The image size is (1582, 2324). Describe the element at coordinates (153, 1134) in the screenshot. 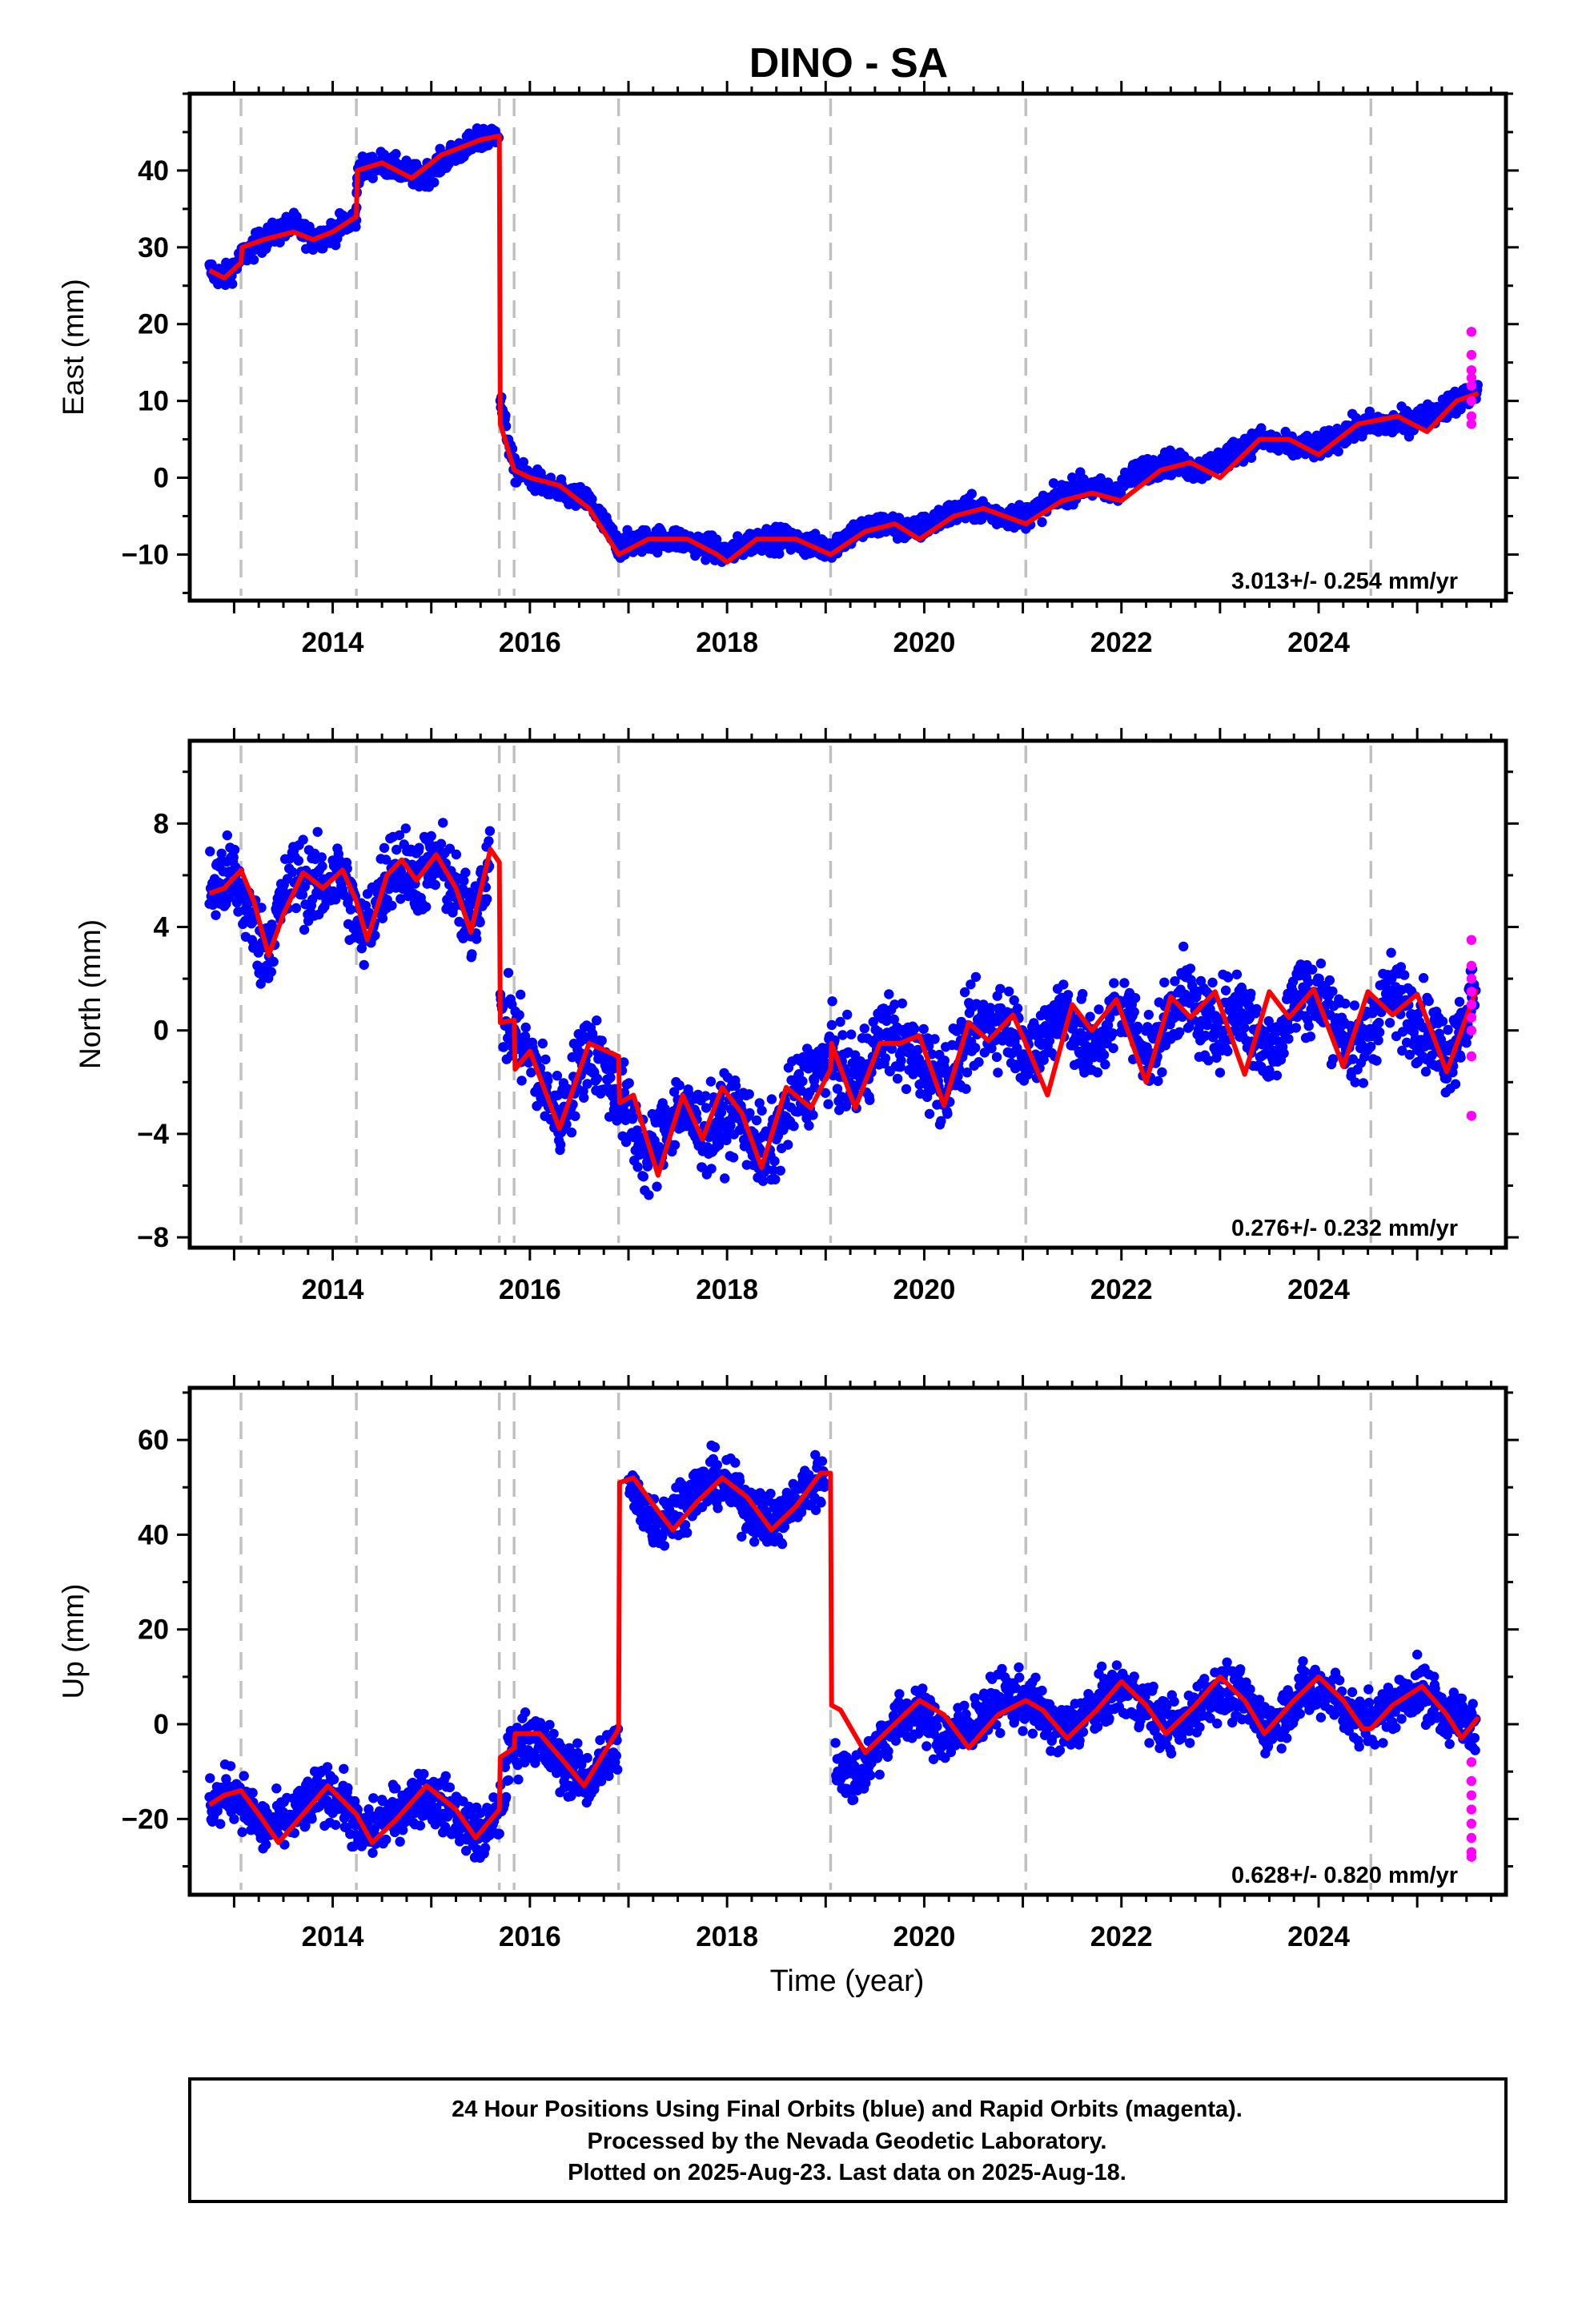

I see `north-y-tick-label: −4` at that location.